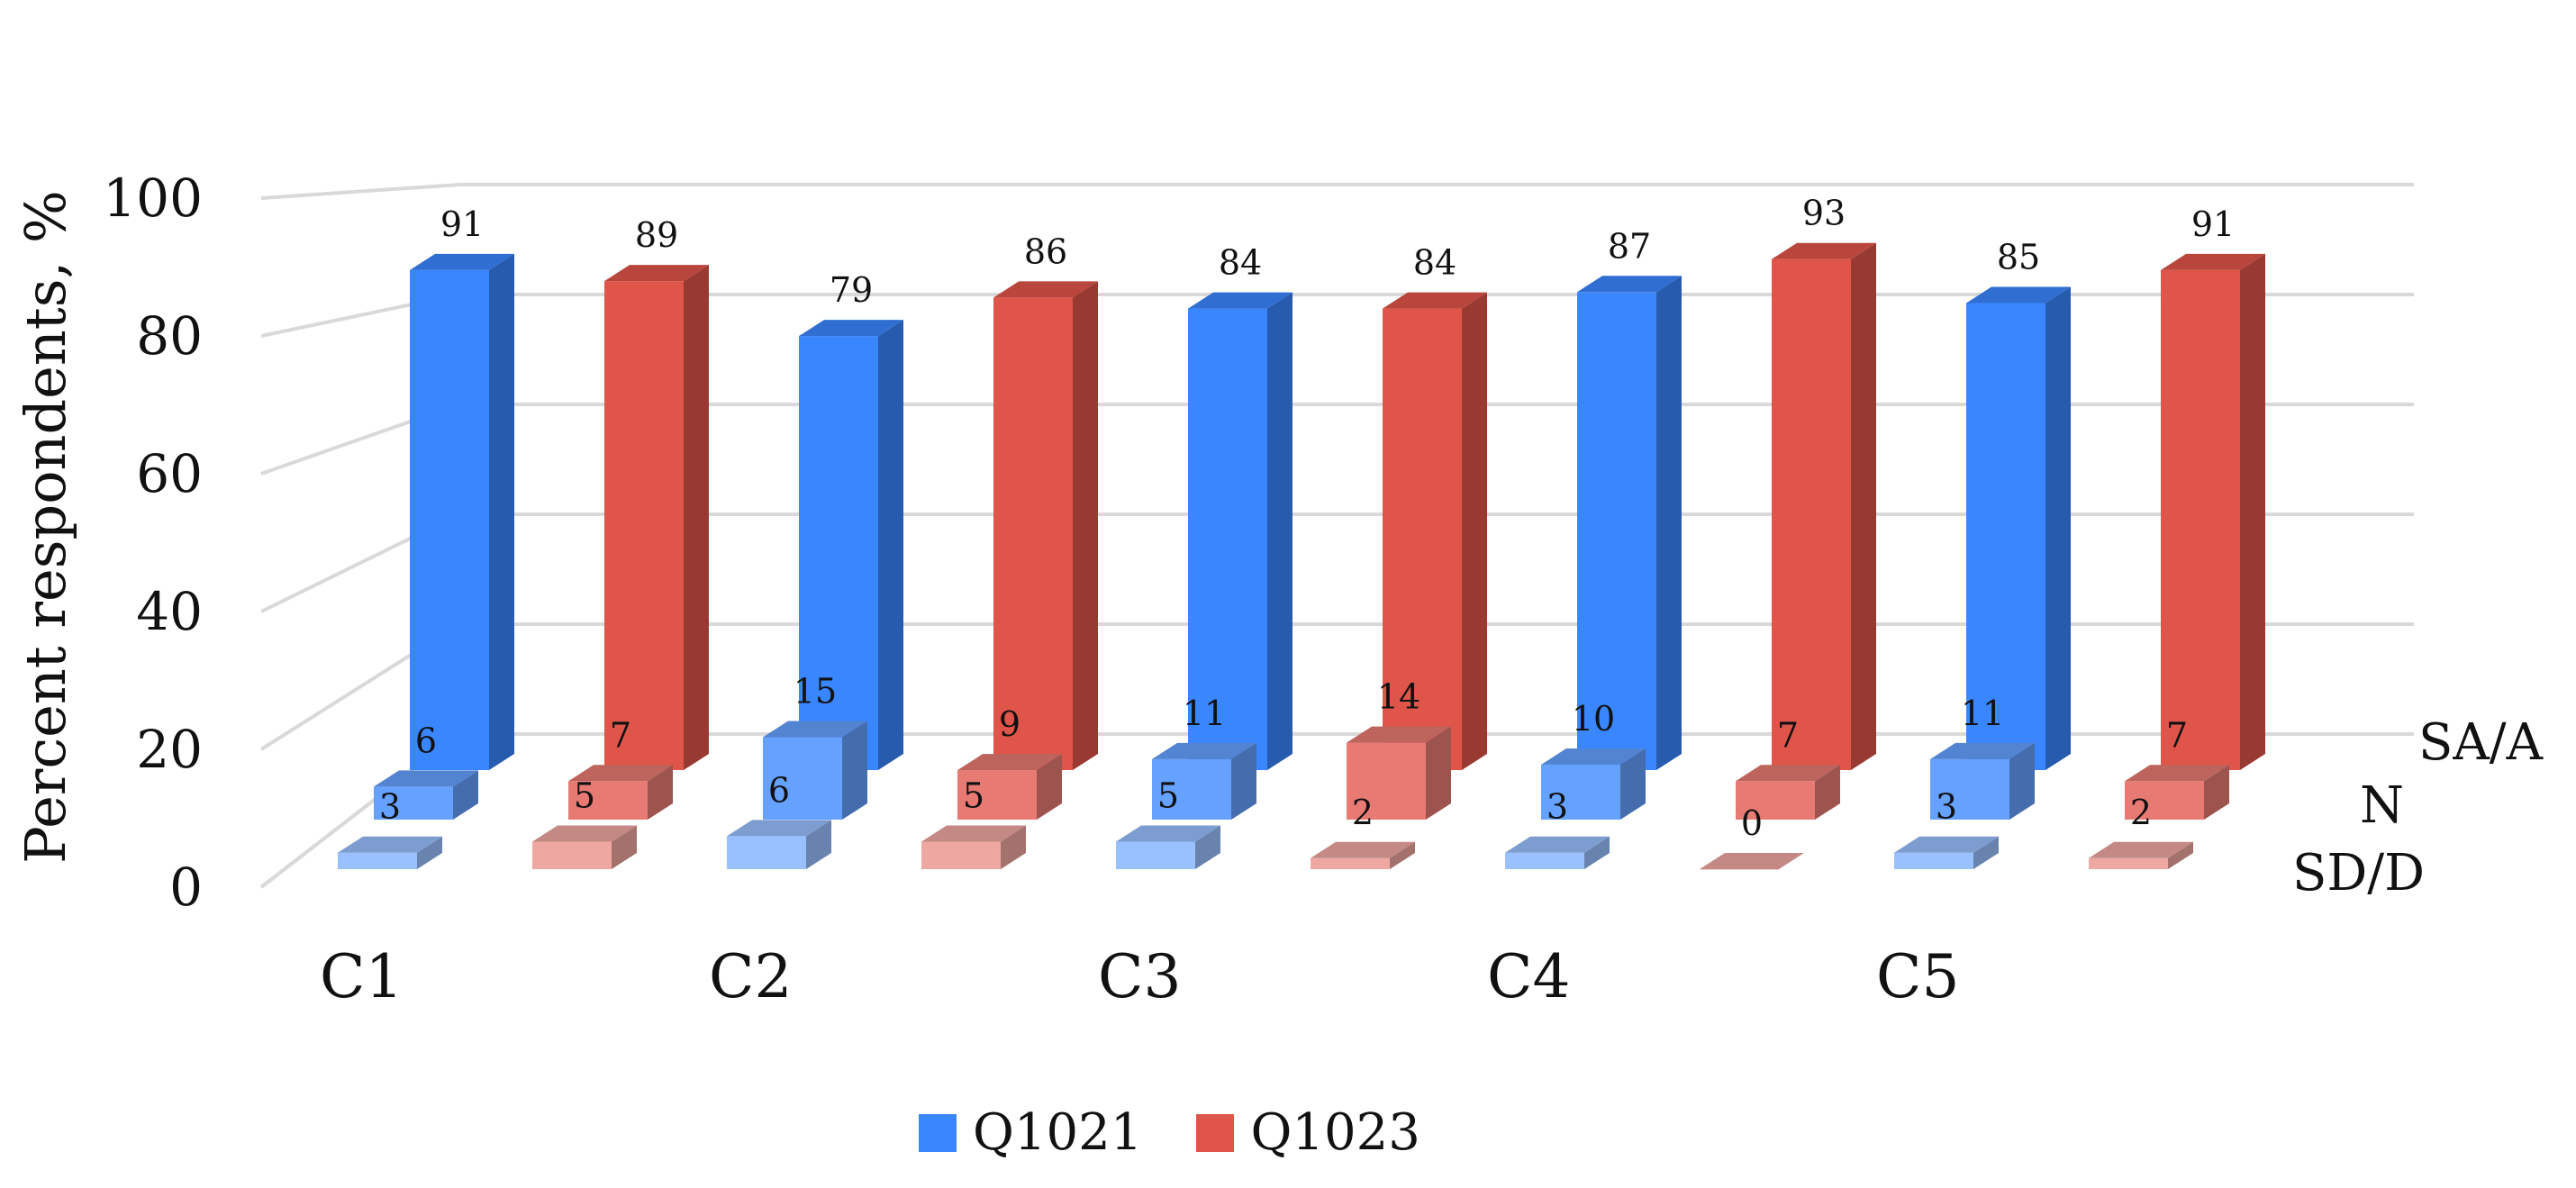 This screenshot has width=2576, height=1188. Describe the element at coordinates (1435, 531) in the screenshot. I see `bar-Q1023-C3-SAA` at that location.